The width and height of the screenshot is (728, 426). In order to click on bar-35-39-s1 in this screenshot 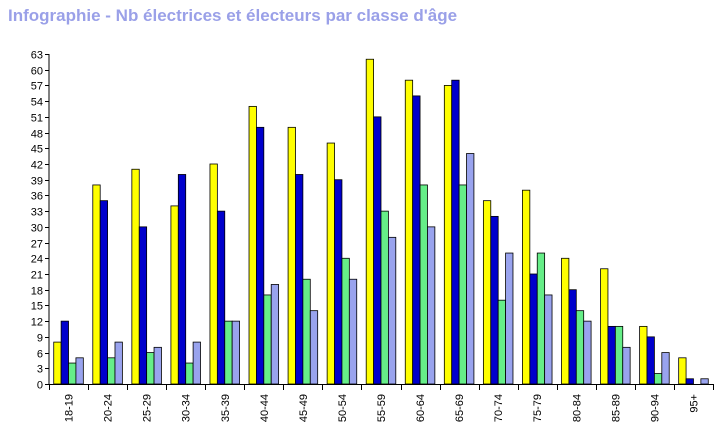, I will do `click(213, 274)`.